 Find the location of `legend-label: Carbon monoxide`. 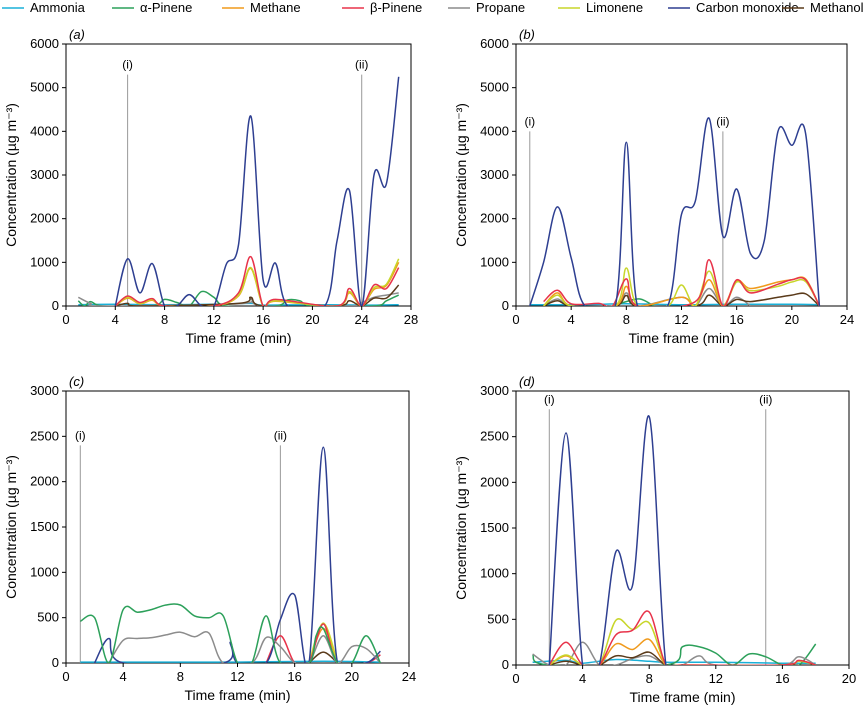

legend-label: Carbon monoxide is located at coordinates (747, 7).